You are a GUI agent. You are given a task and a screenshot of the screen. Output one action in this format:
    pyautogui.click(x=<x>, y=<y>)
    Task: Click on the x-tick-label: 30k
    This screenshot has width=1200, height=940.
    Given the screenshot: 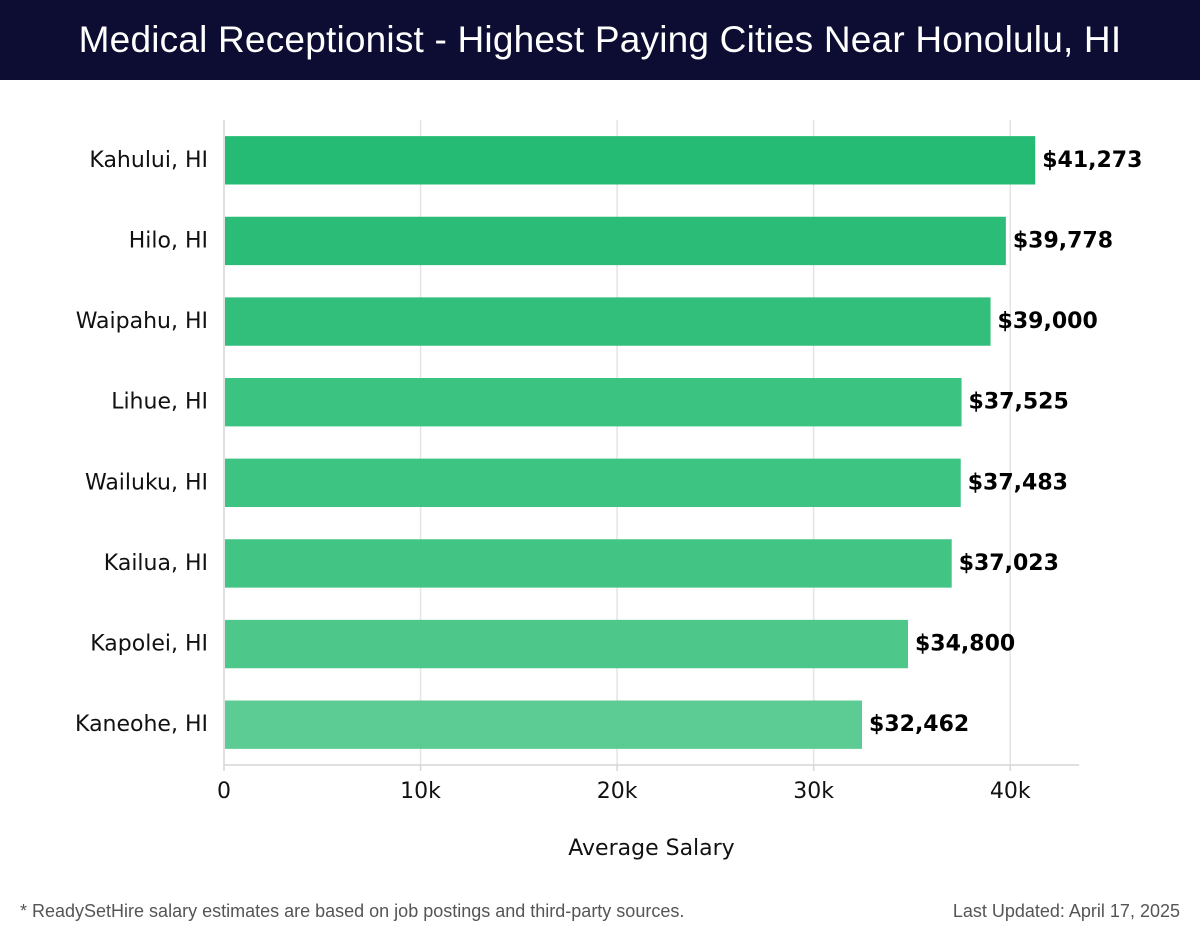 What is the action you would take?
    pyautogui.click(x=813, y=791)
    